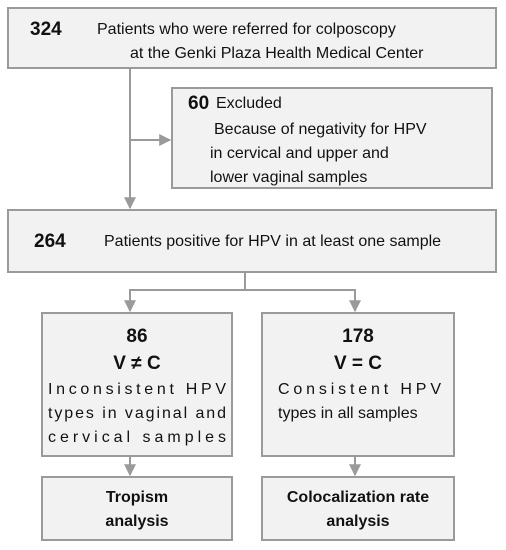 The image size is (506, 550). Describe the element at coordinates (288, 177) in the screenshot. I see `detail: lower vaginal samples` at that location.